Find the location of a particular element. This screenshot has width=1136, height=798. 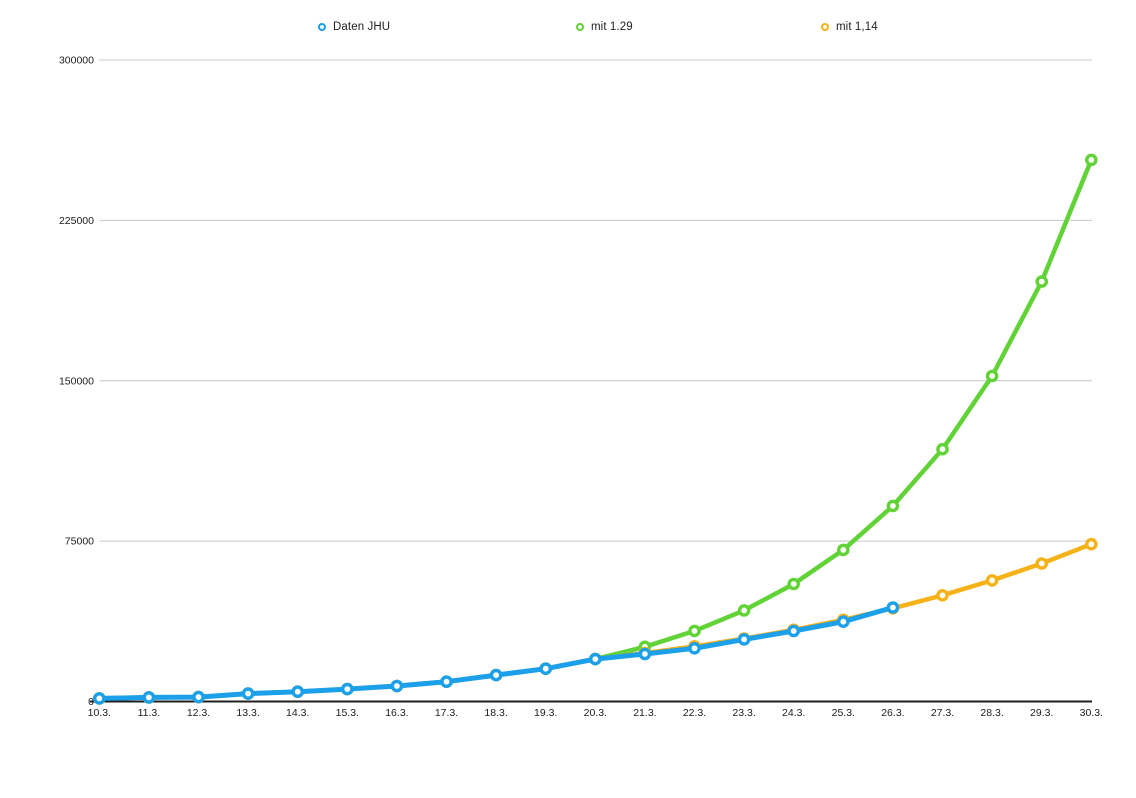

x-tick-label: 30.3. is located at coordinates (1091, 713).